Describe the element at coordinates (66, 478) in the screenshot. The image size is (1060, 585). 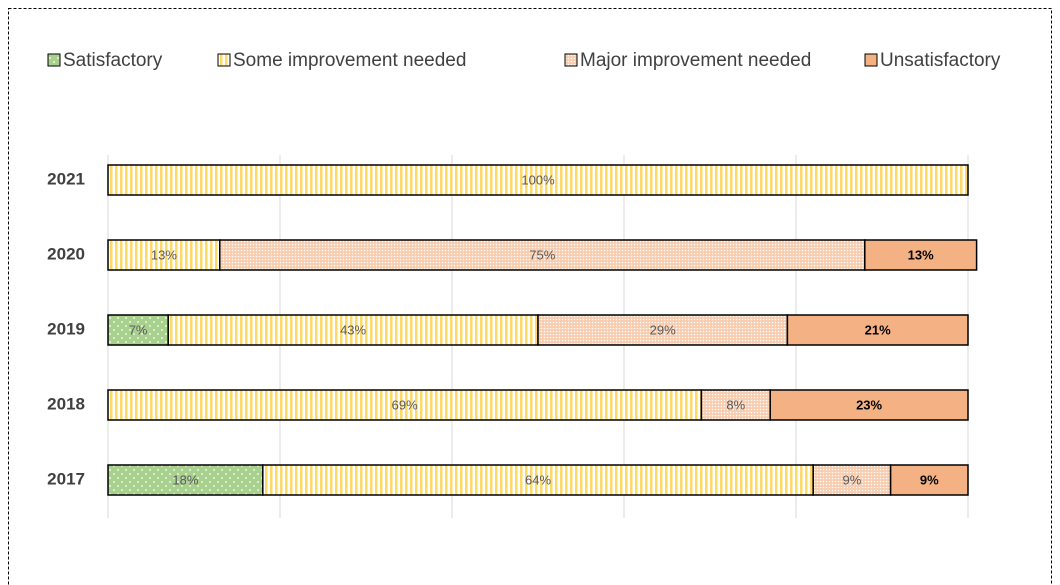
I see `y-tick-label: 2017` at that location.